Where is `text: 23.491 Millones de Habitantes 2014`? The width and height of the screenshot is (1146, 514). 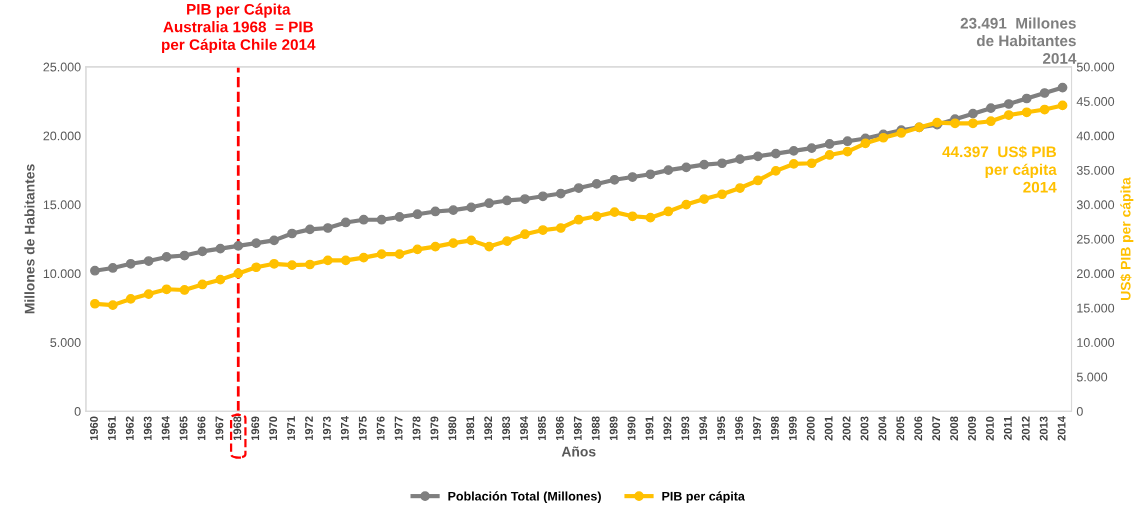 text: 23.491 Millones de Habitantes 2014 is located at coordinates (1018, 40).